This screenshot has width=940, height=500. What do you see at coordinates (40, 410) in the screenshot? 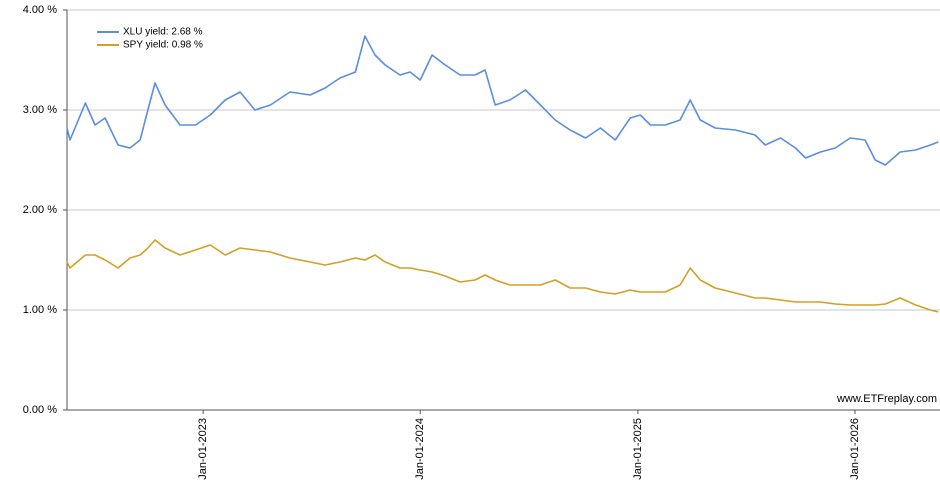
I see `y-tick-label: 0.00 %` at bounding box center [40, 410].